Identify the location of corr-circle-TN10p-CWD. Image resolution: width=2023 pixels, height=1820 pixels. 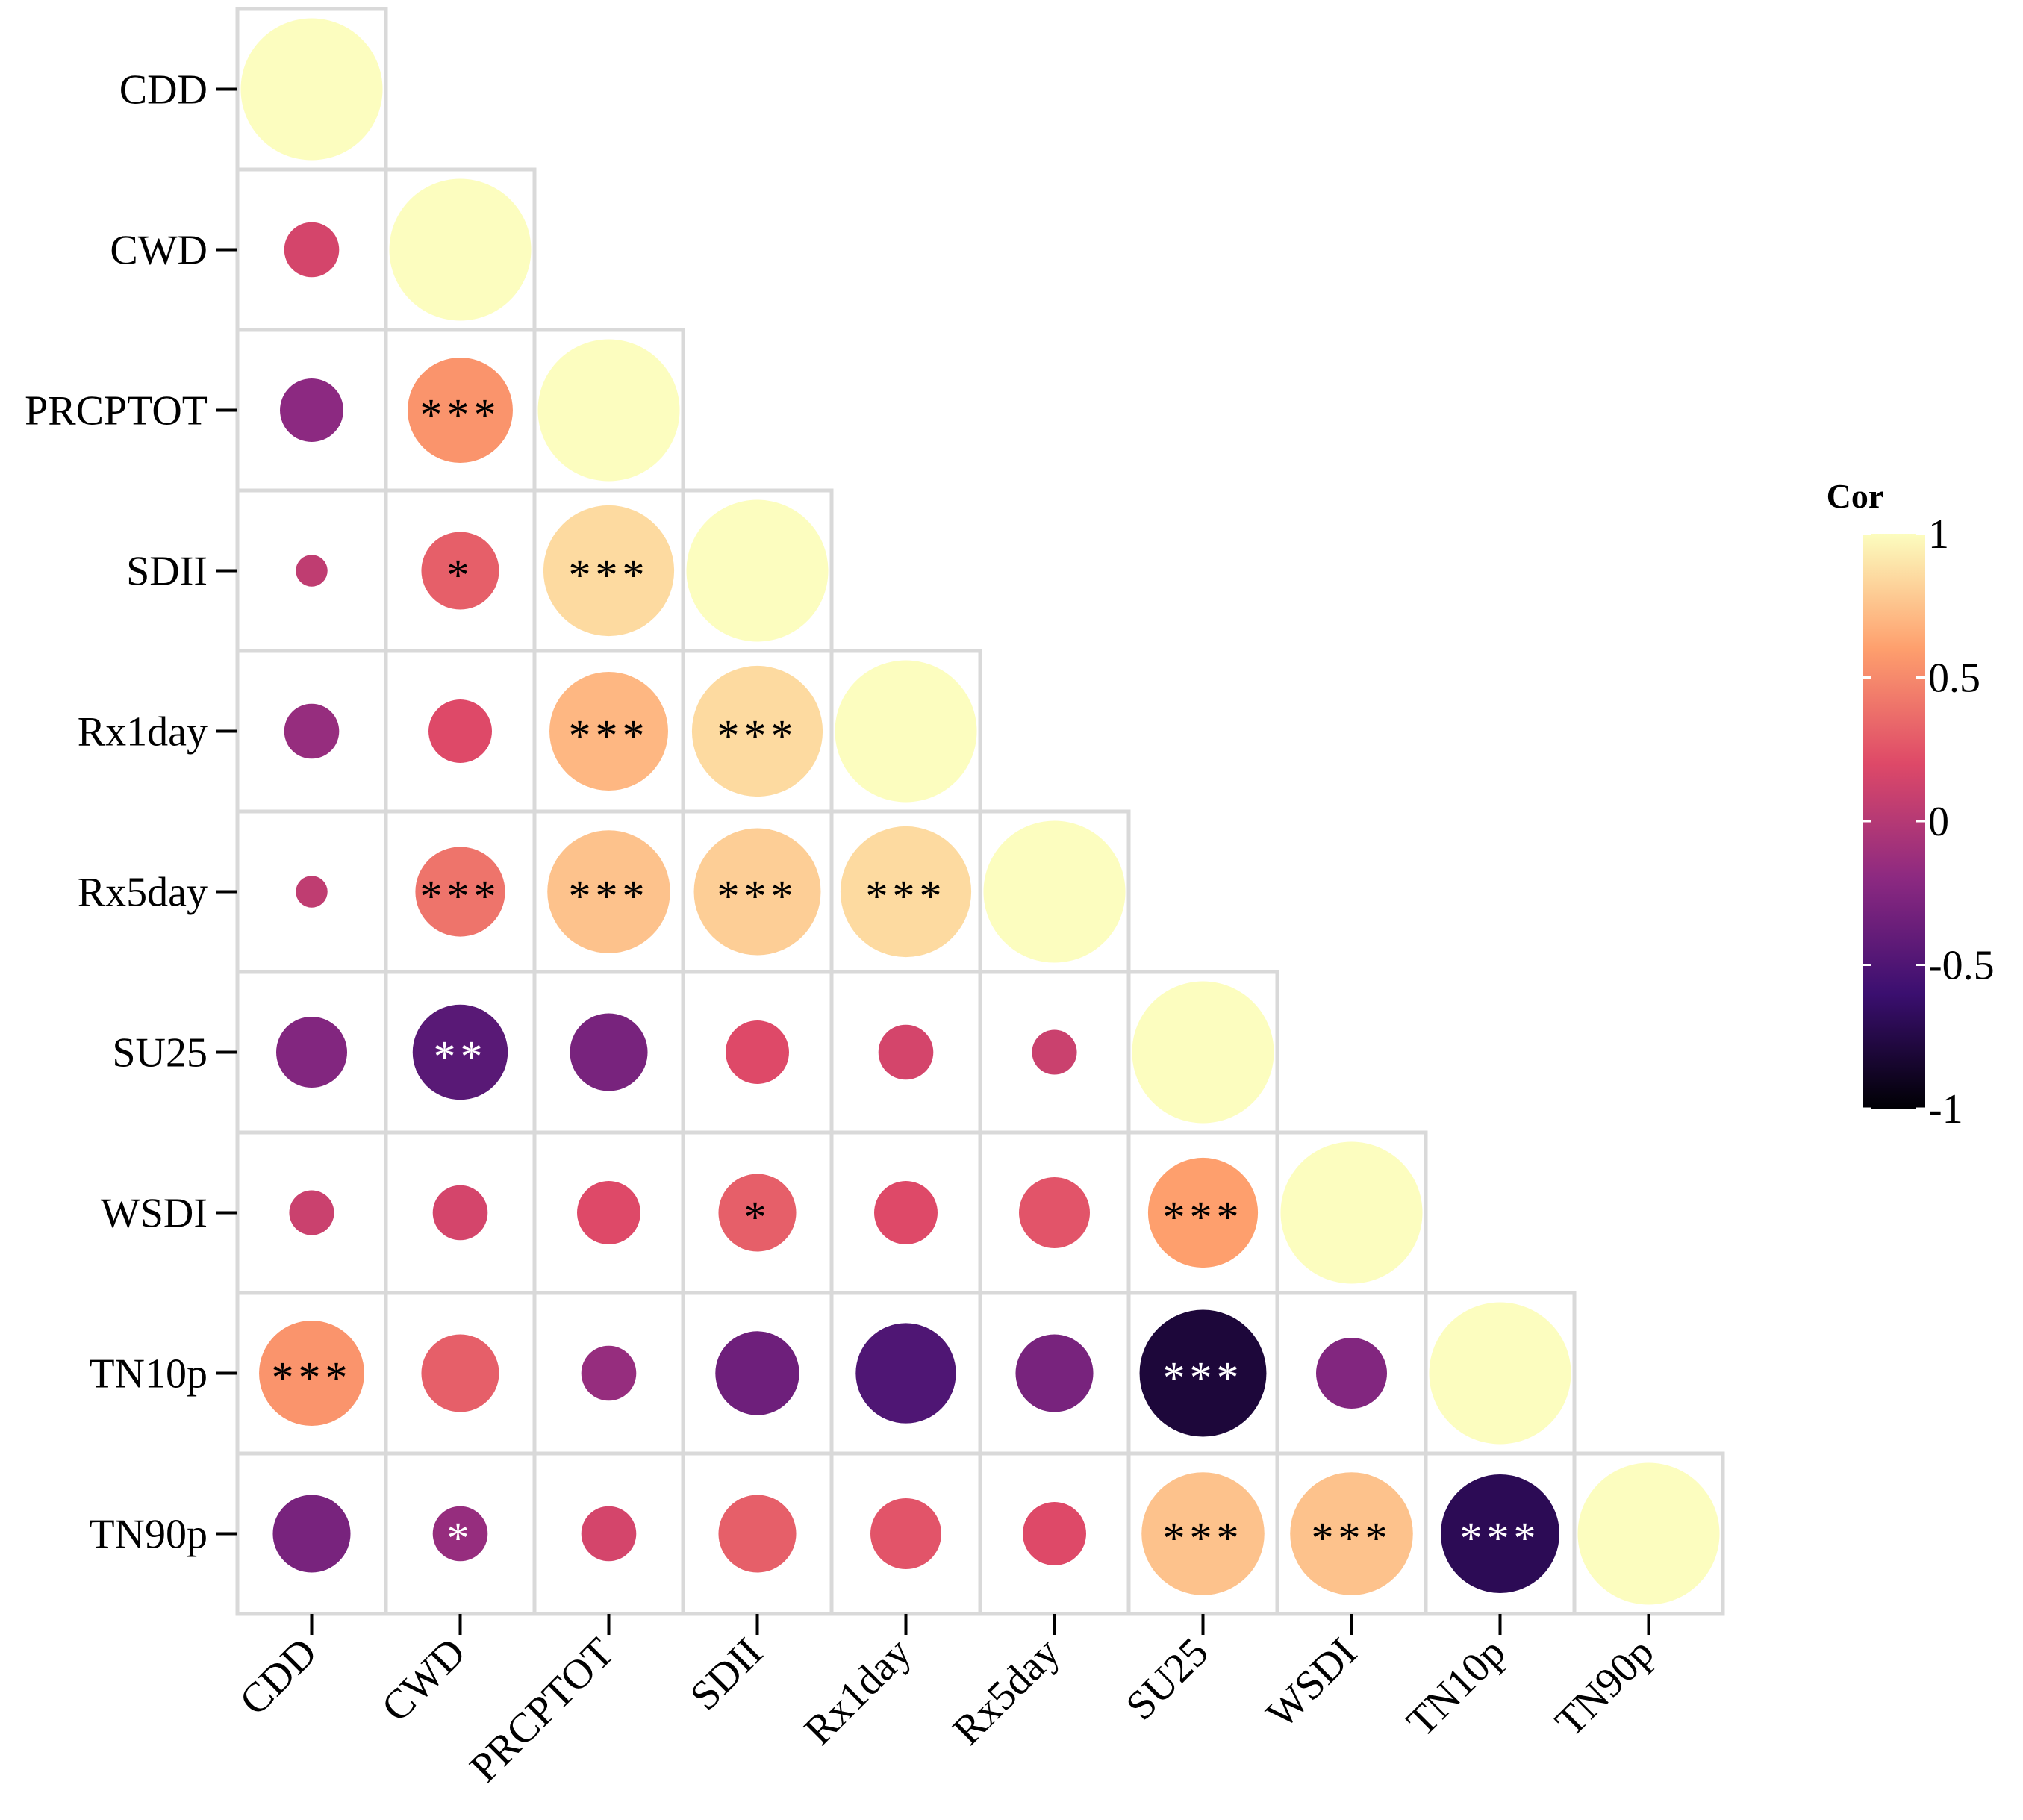
(460, 1373).